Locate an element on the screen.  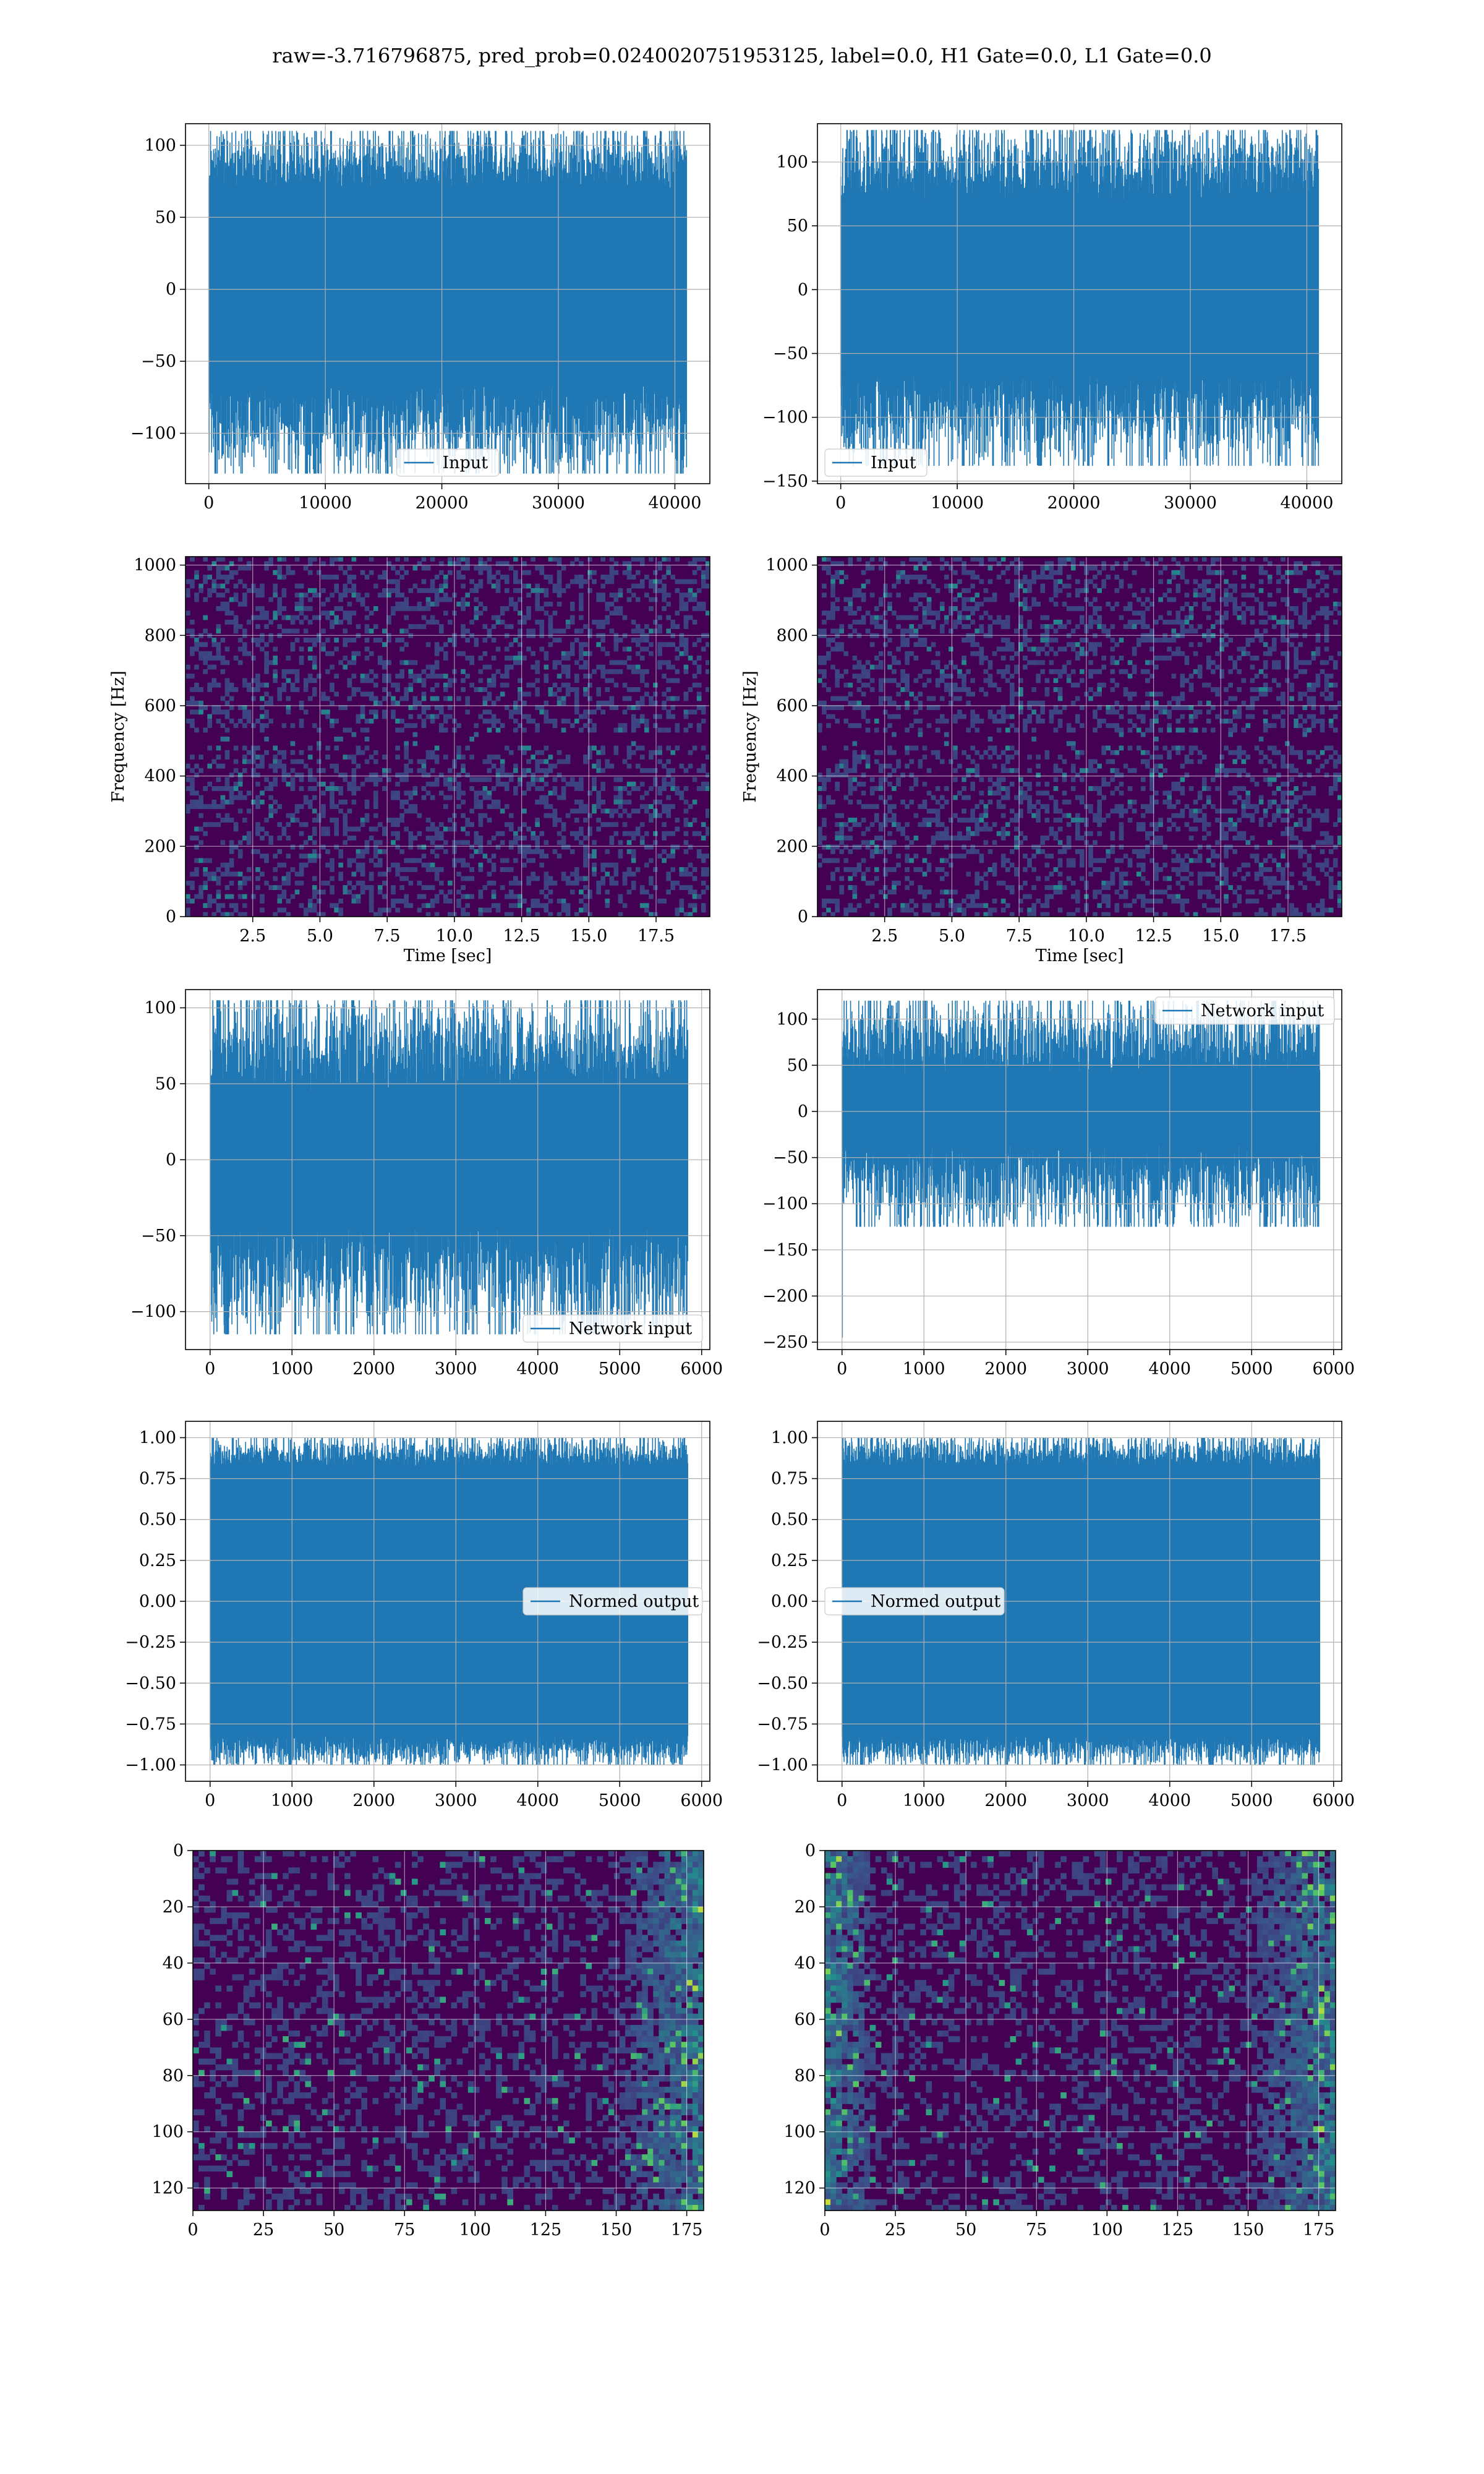
chart-r5c1: 0 25 50 75 100 125 150 175 0 20 40 60 80 100 120 is located at coordinates (427, 2040).